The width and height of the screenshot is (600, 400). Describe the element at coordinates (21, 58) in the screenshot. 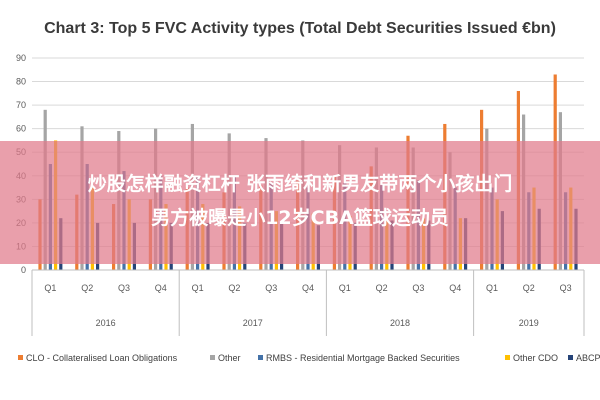

I see `y-tick-label: 90` at that location.